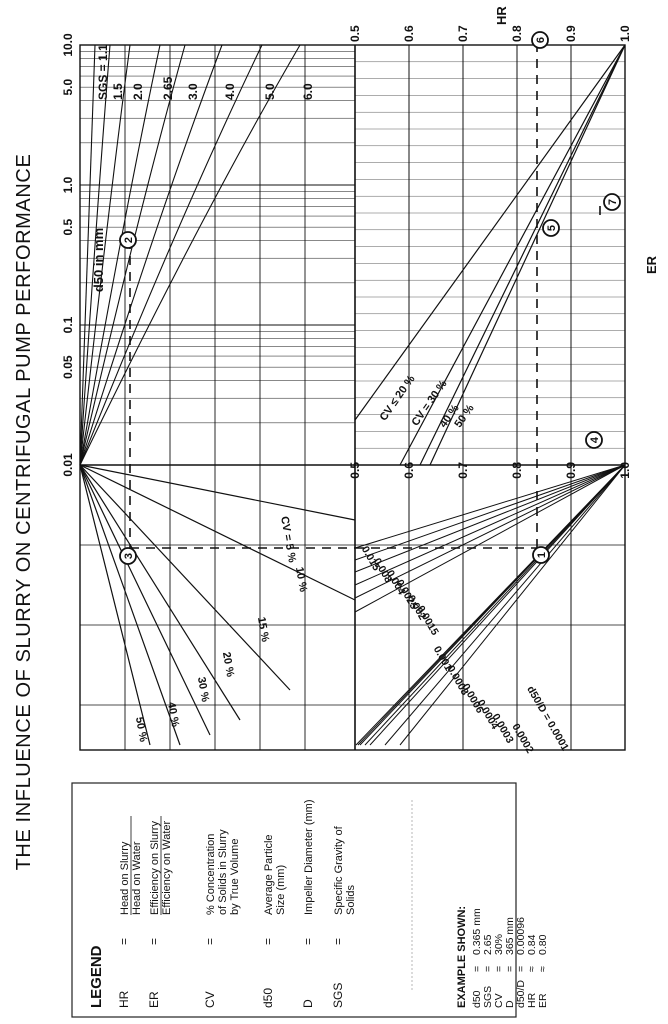  Describe the element at coordinates (571, 470) in the screenshot. I see `er-tick-label: 0.9` at that location.